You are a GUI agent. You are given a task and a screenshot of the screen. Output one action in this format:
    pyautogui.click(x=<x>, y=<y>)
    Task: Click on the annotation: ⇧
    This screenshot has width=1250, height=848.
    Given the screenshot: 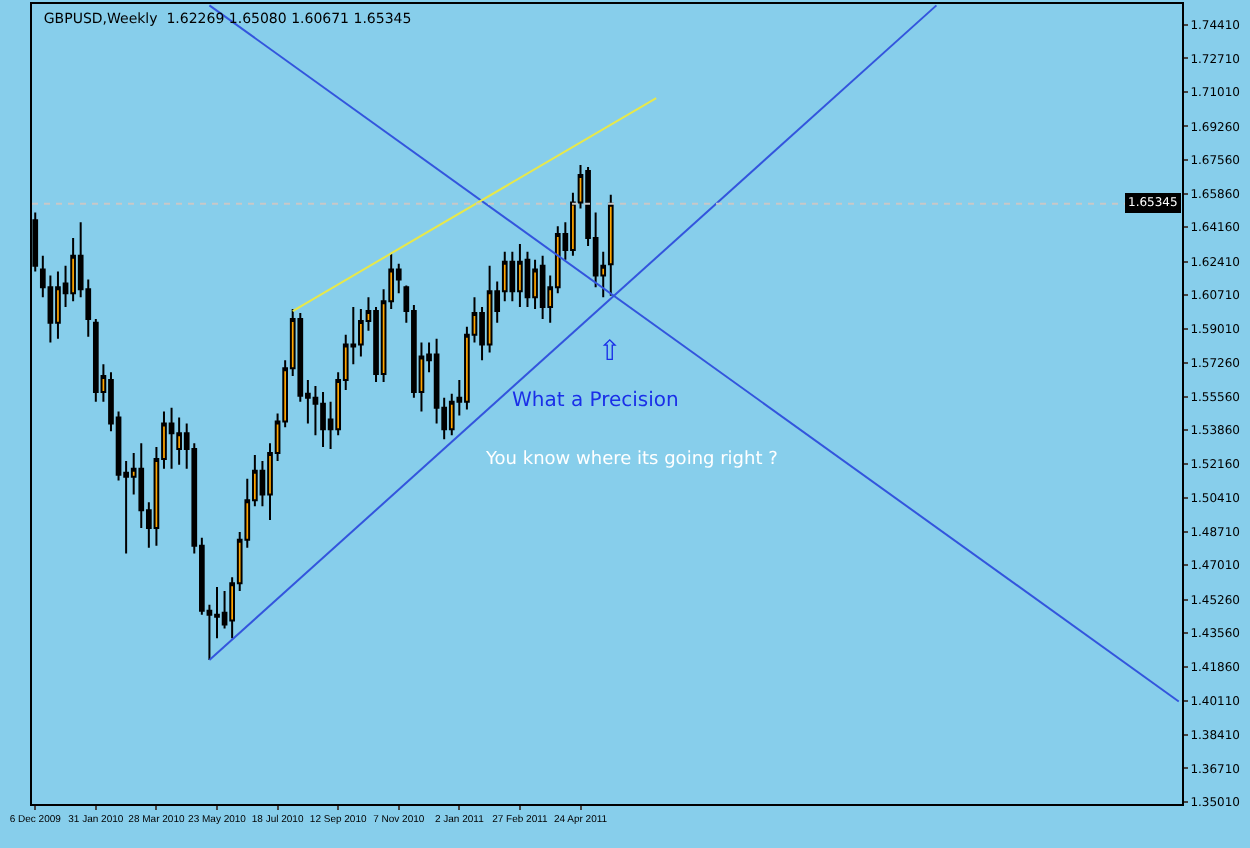 What is the action you would take?
    pyautogui.click(x=610, y=352)
    